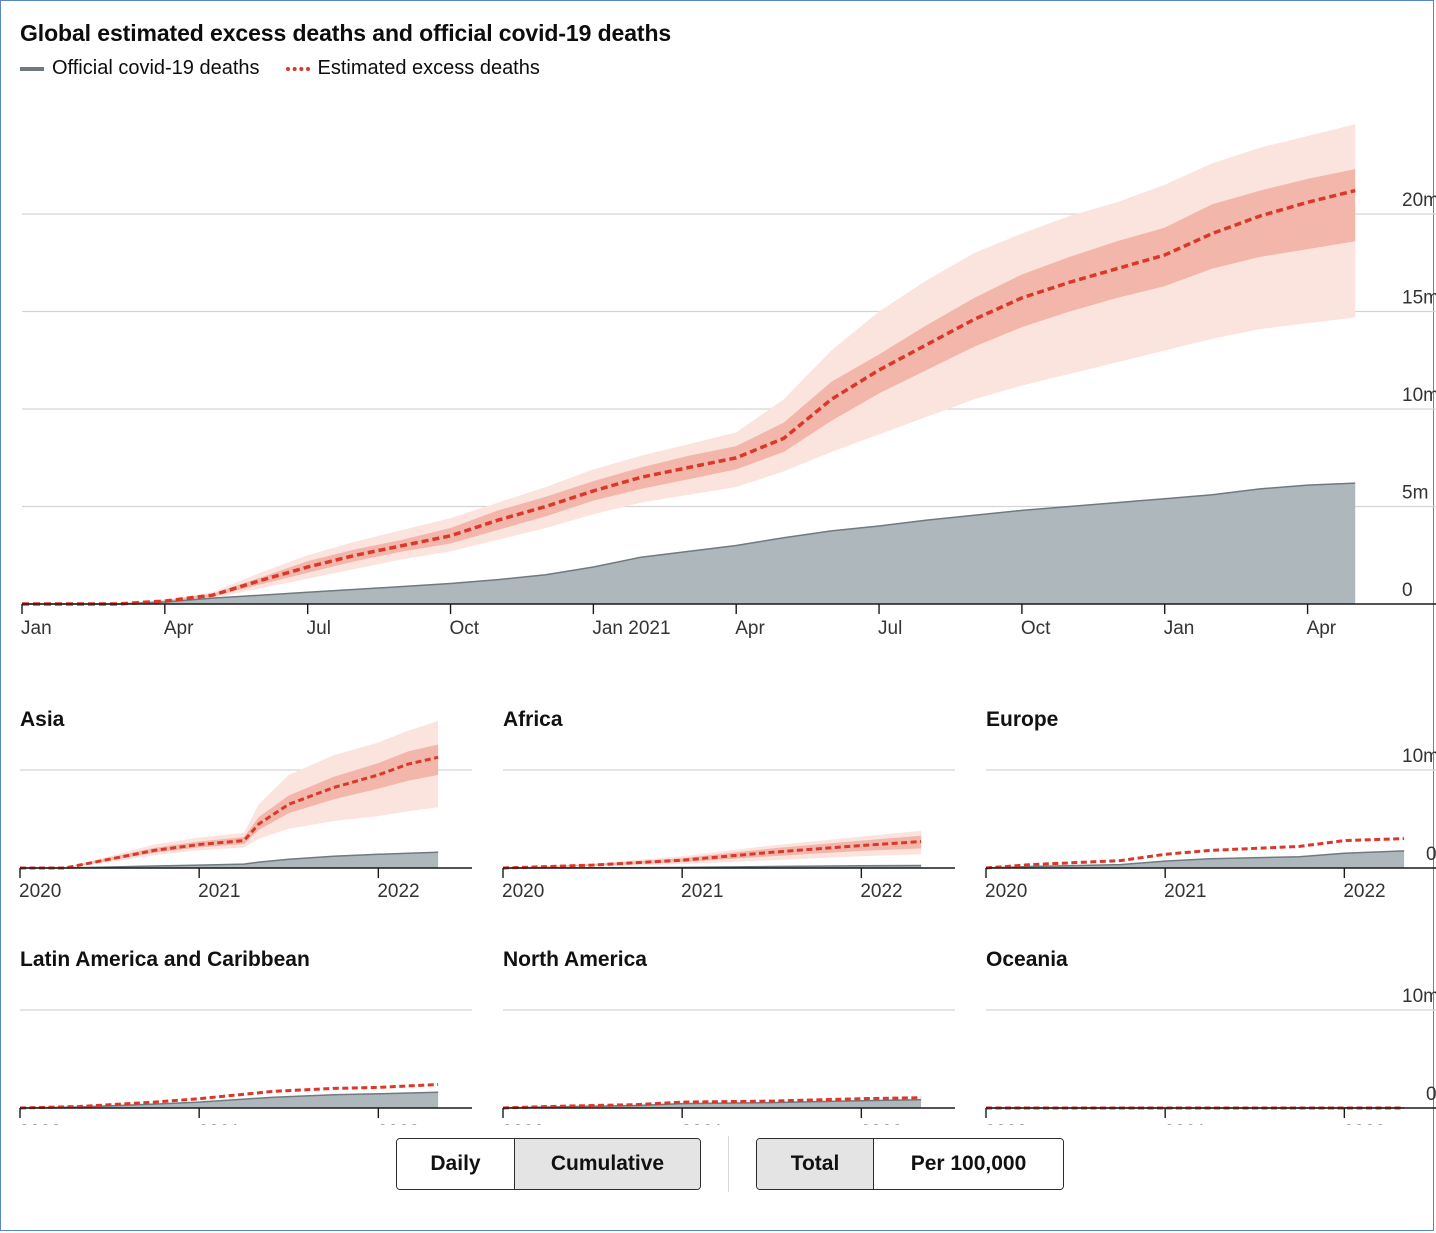 The image size is (1436, 1233). I want to click on panel-2-x-tick-label: 2020, so click(523, 891).